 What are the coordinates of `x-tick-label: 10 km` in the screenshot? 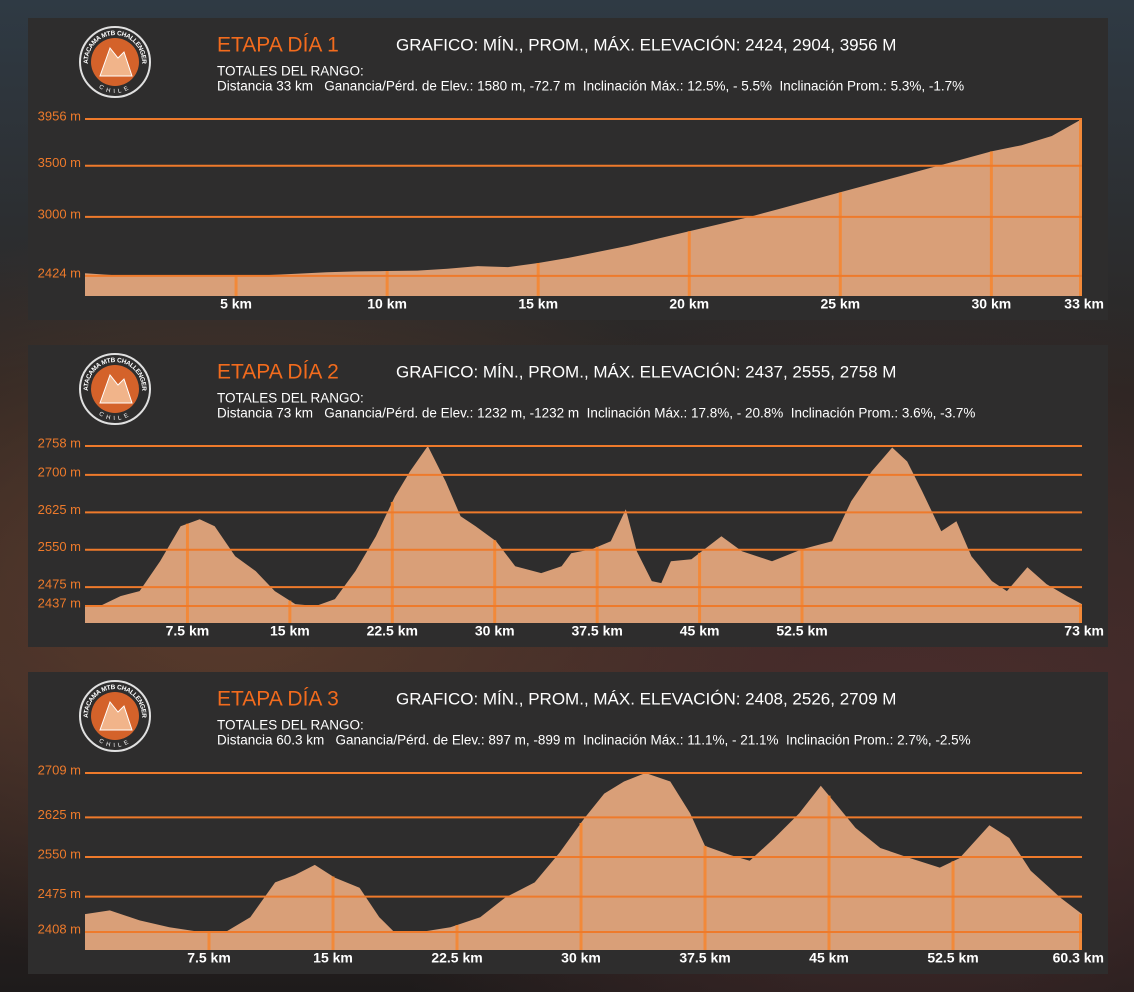 It's located at (387, 304).